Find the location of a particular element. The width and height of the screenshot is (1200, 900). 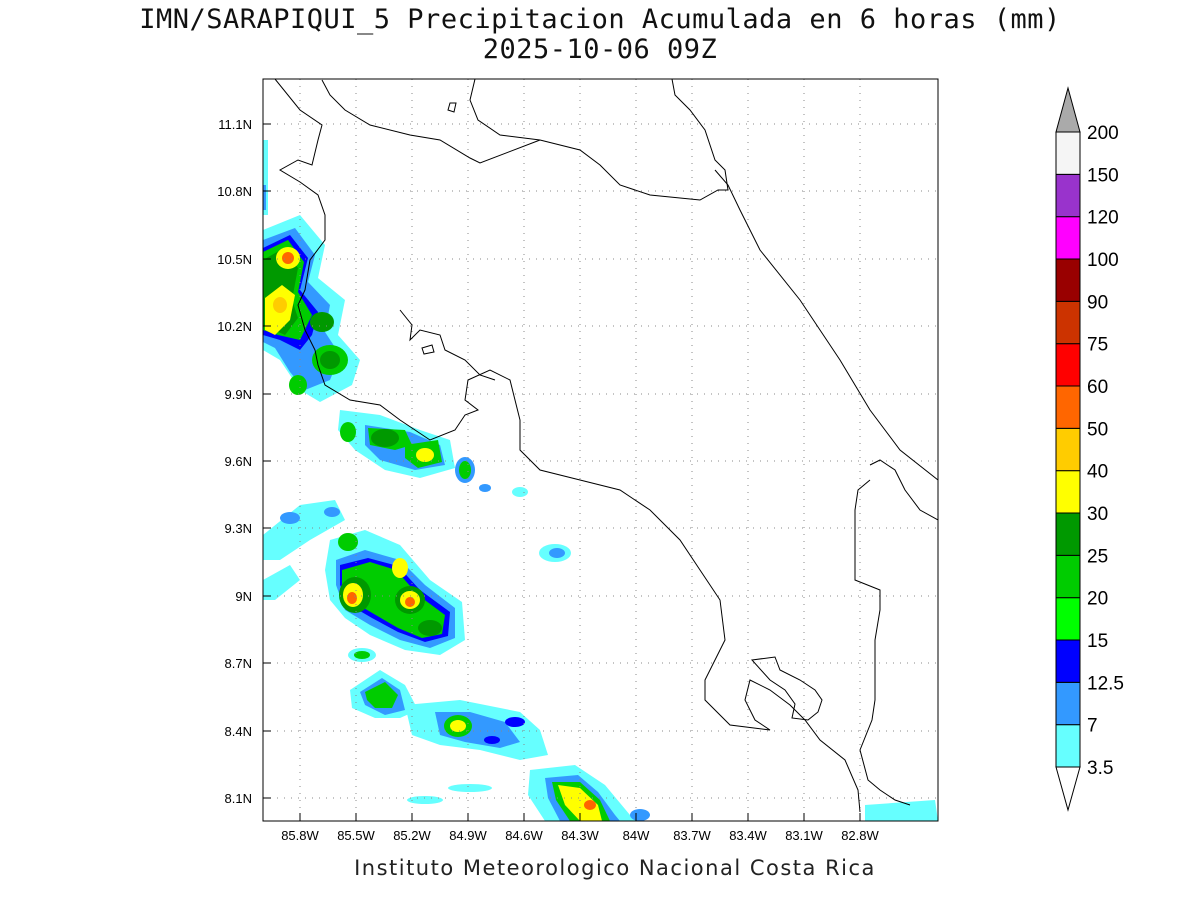

map-timestamp: 2025-10-06 09Z is located at coordinates (600, 49).